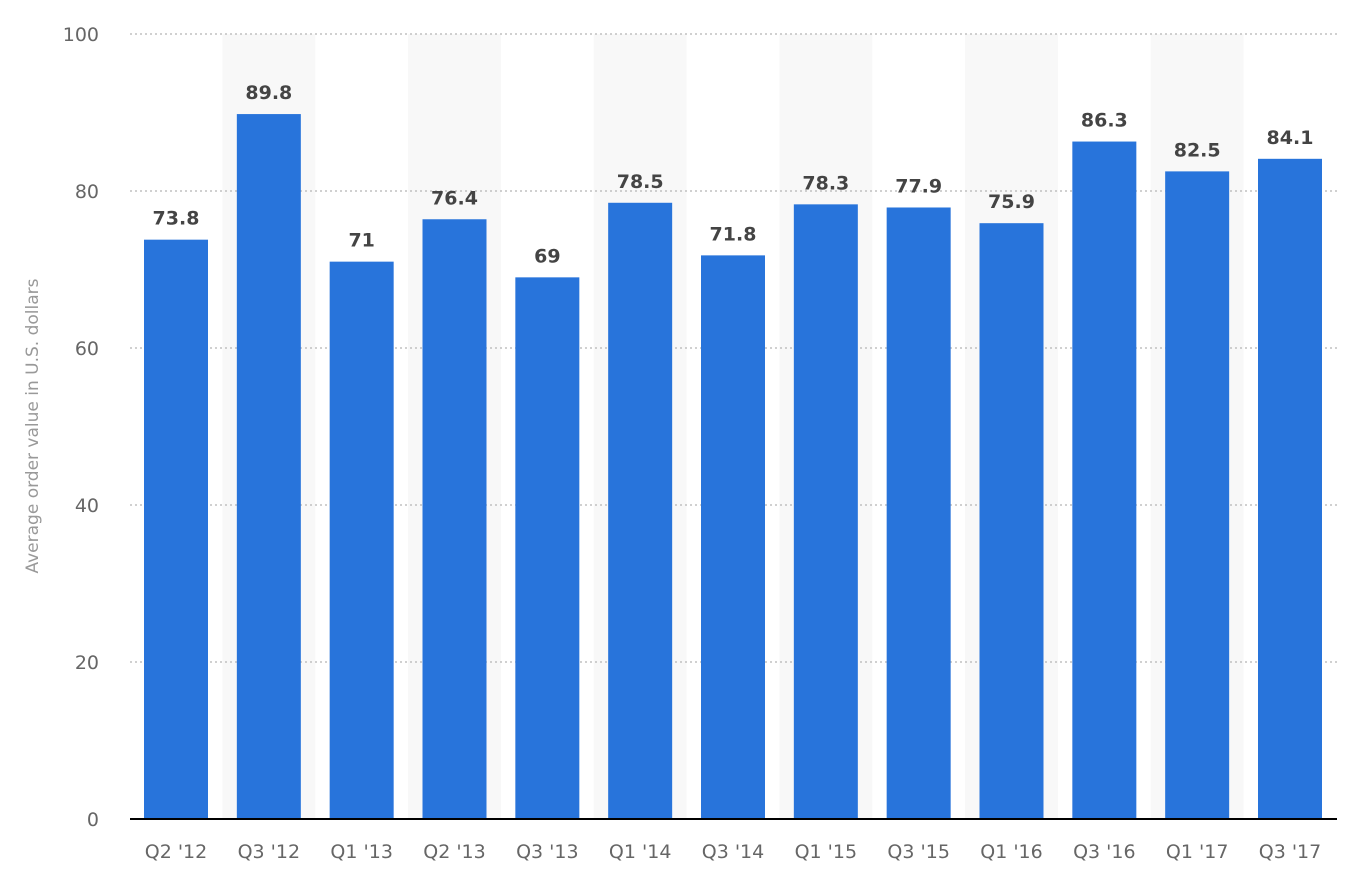 The image size is (1358, 892). What do you see at coordinates (1197, 852) in the screenshot?
I see `x-tick-label: Q1 '17` at bounding box center [1197, 852].